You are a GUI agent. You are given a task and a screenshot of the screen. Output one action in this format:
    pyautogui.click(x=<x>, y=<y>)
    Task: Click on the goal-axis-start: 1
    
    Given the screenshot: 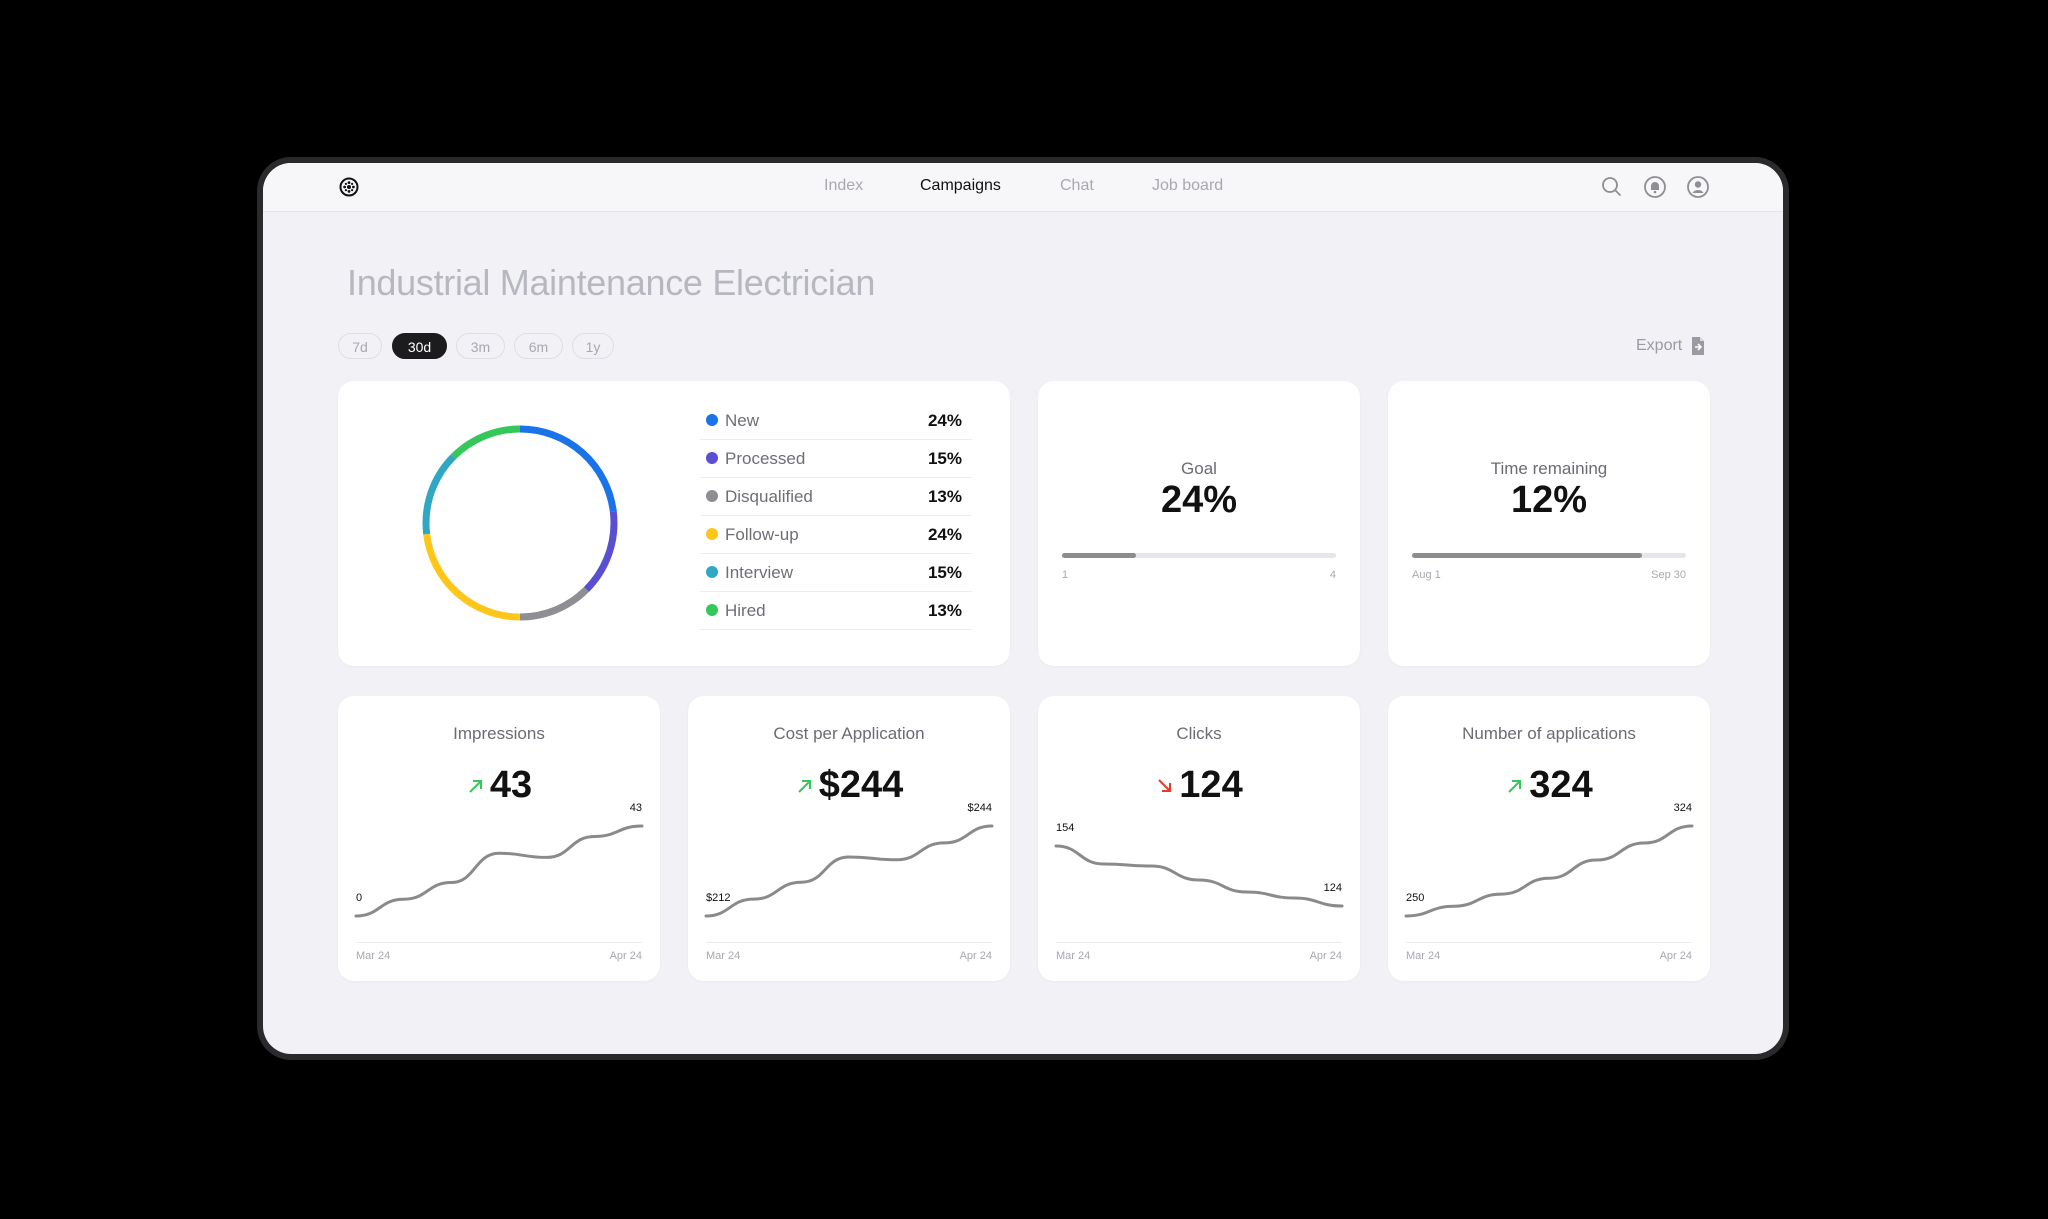 What is the action you would take?
    pyautogui.click(x=1065, y=575)
    